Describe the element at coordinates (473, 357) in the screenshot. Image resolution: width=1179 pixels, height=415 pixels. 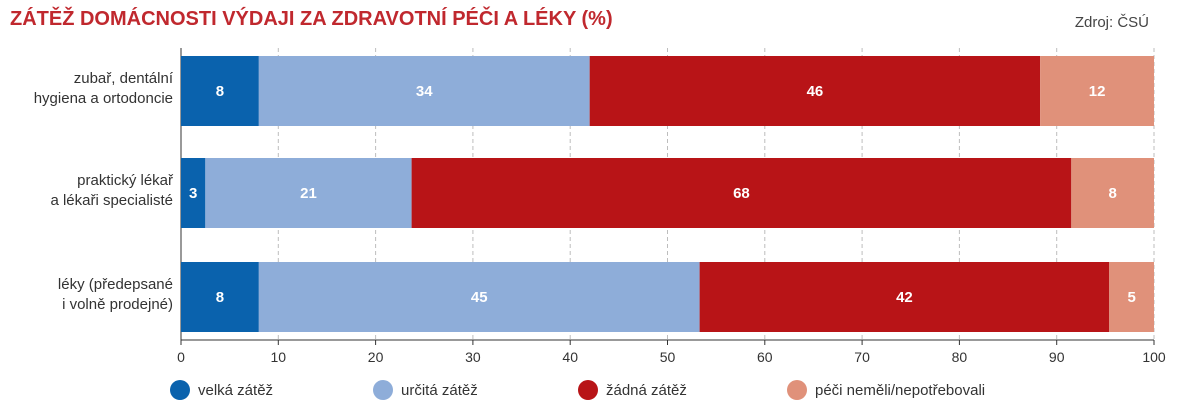
I see `x-tick-label: 30` at that location.